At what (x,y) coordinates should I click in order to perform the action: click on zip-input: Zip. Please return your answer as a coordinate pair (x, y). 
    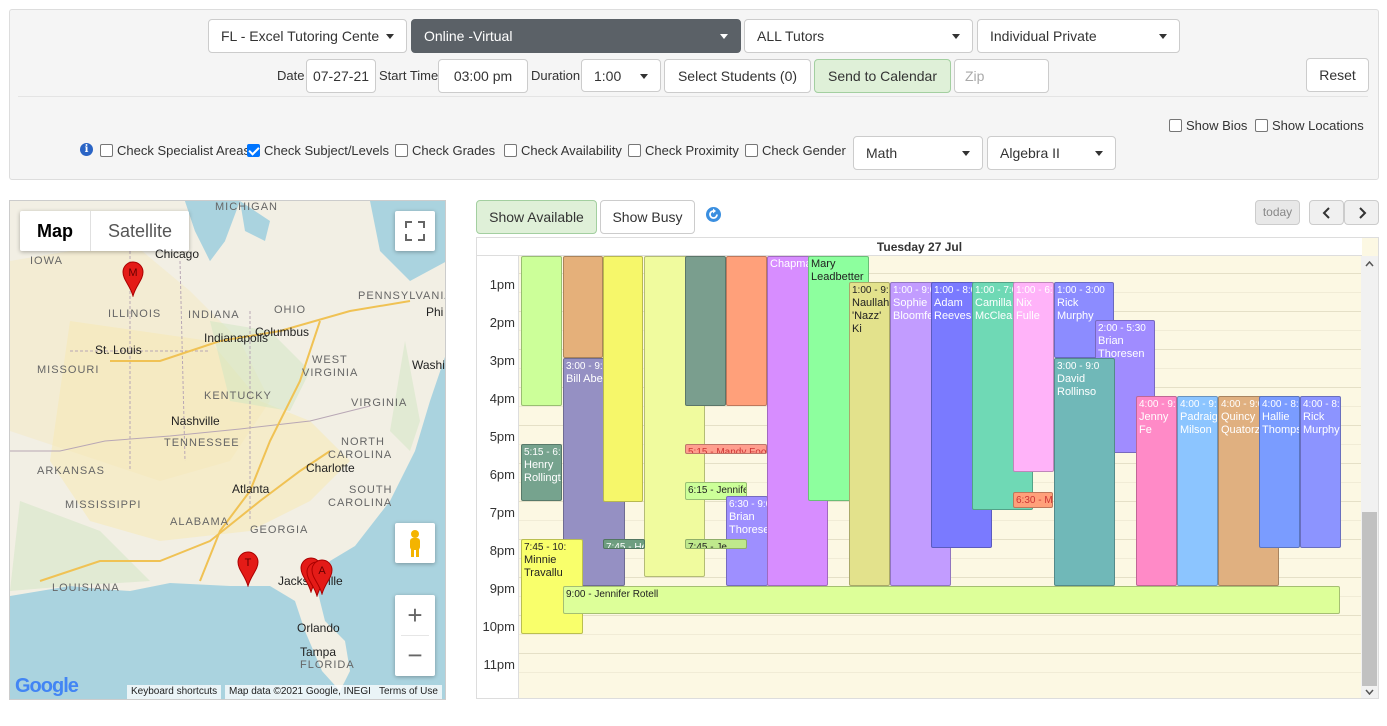
    Looking at the image, I should click on (1001, 76).